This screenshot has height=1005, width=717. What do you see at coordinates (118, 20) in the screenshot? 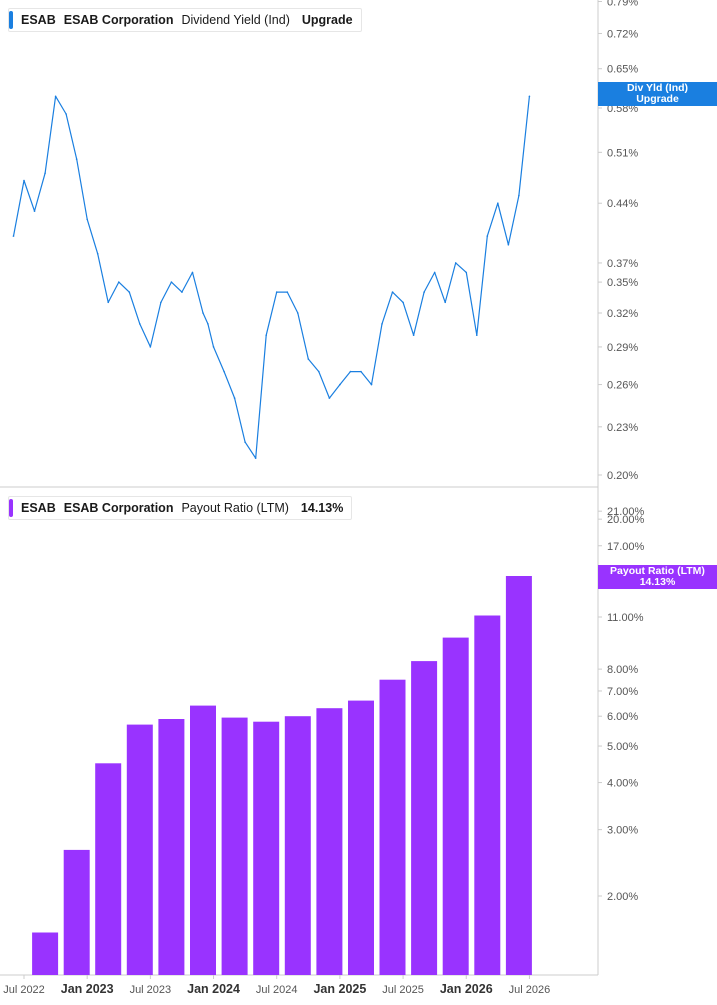
I see `top-legend-company: ESAB Corporation` at bounding box center [118, 20].